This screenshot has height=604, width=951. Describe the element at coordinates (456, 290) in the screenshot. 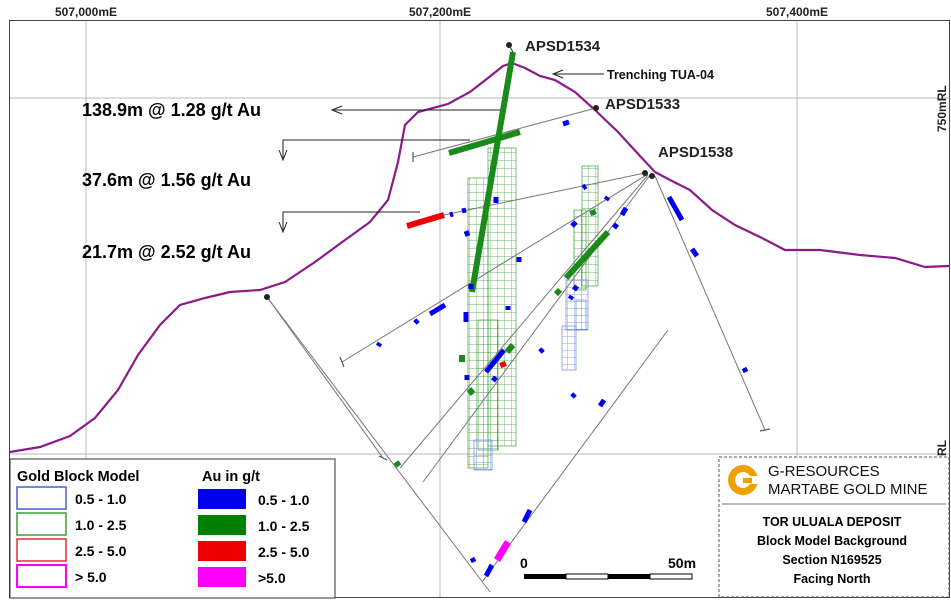

I see `au-assay-red` at that location.